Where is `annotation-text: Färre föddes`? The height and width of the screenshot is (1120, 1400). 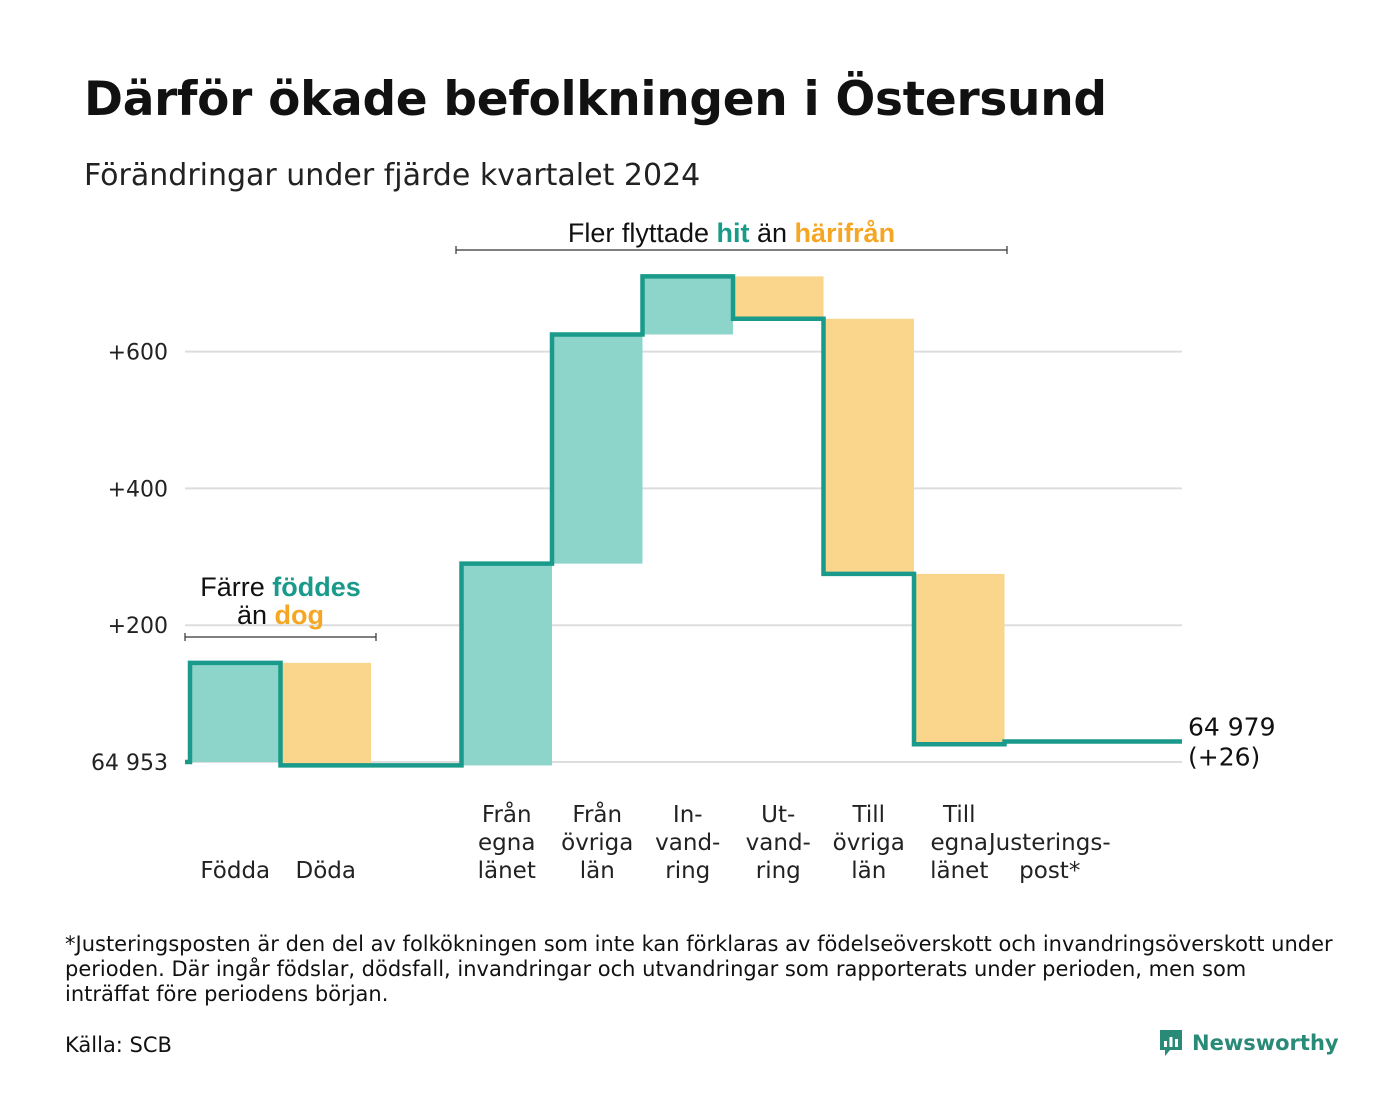
annotation-text: Färre föddes is located at coordinates (280, 587).